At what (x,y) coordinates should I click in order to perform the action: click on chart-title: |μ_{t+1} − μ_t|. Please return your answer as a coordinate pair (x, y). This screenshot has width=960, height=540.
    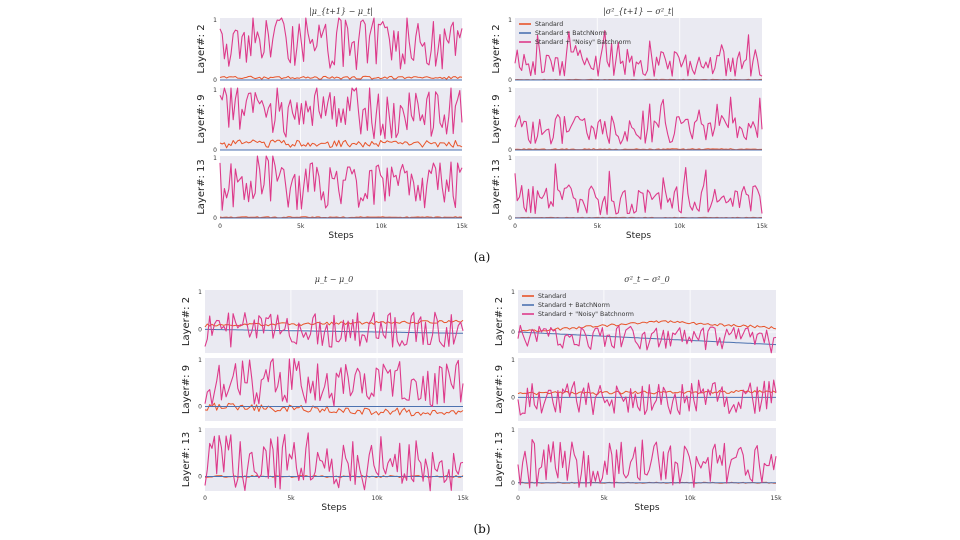
    Looking at the image, I should click on (341, 11).